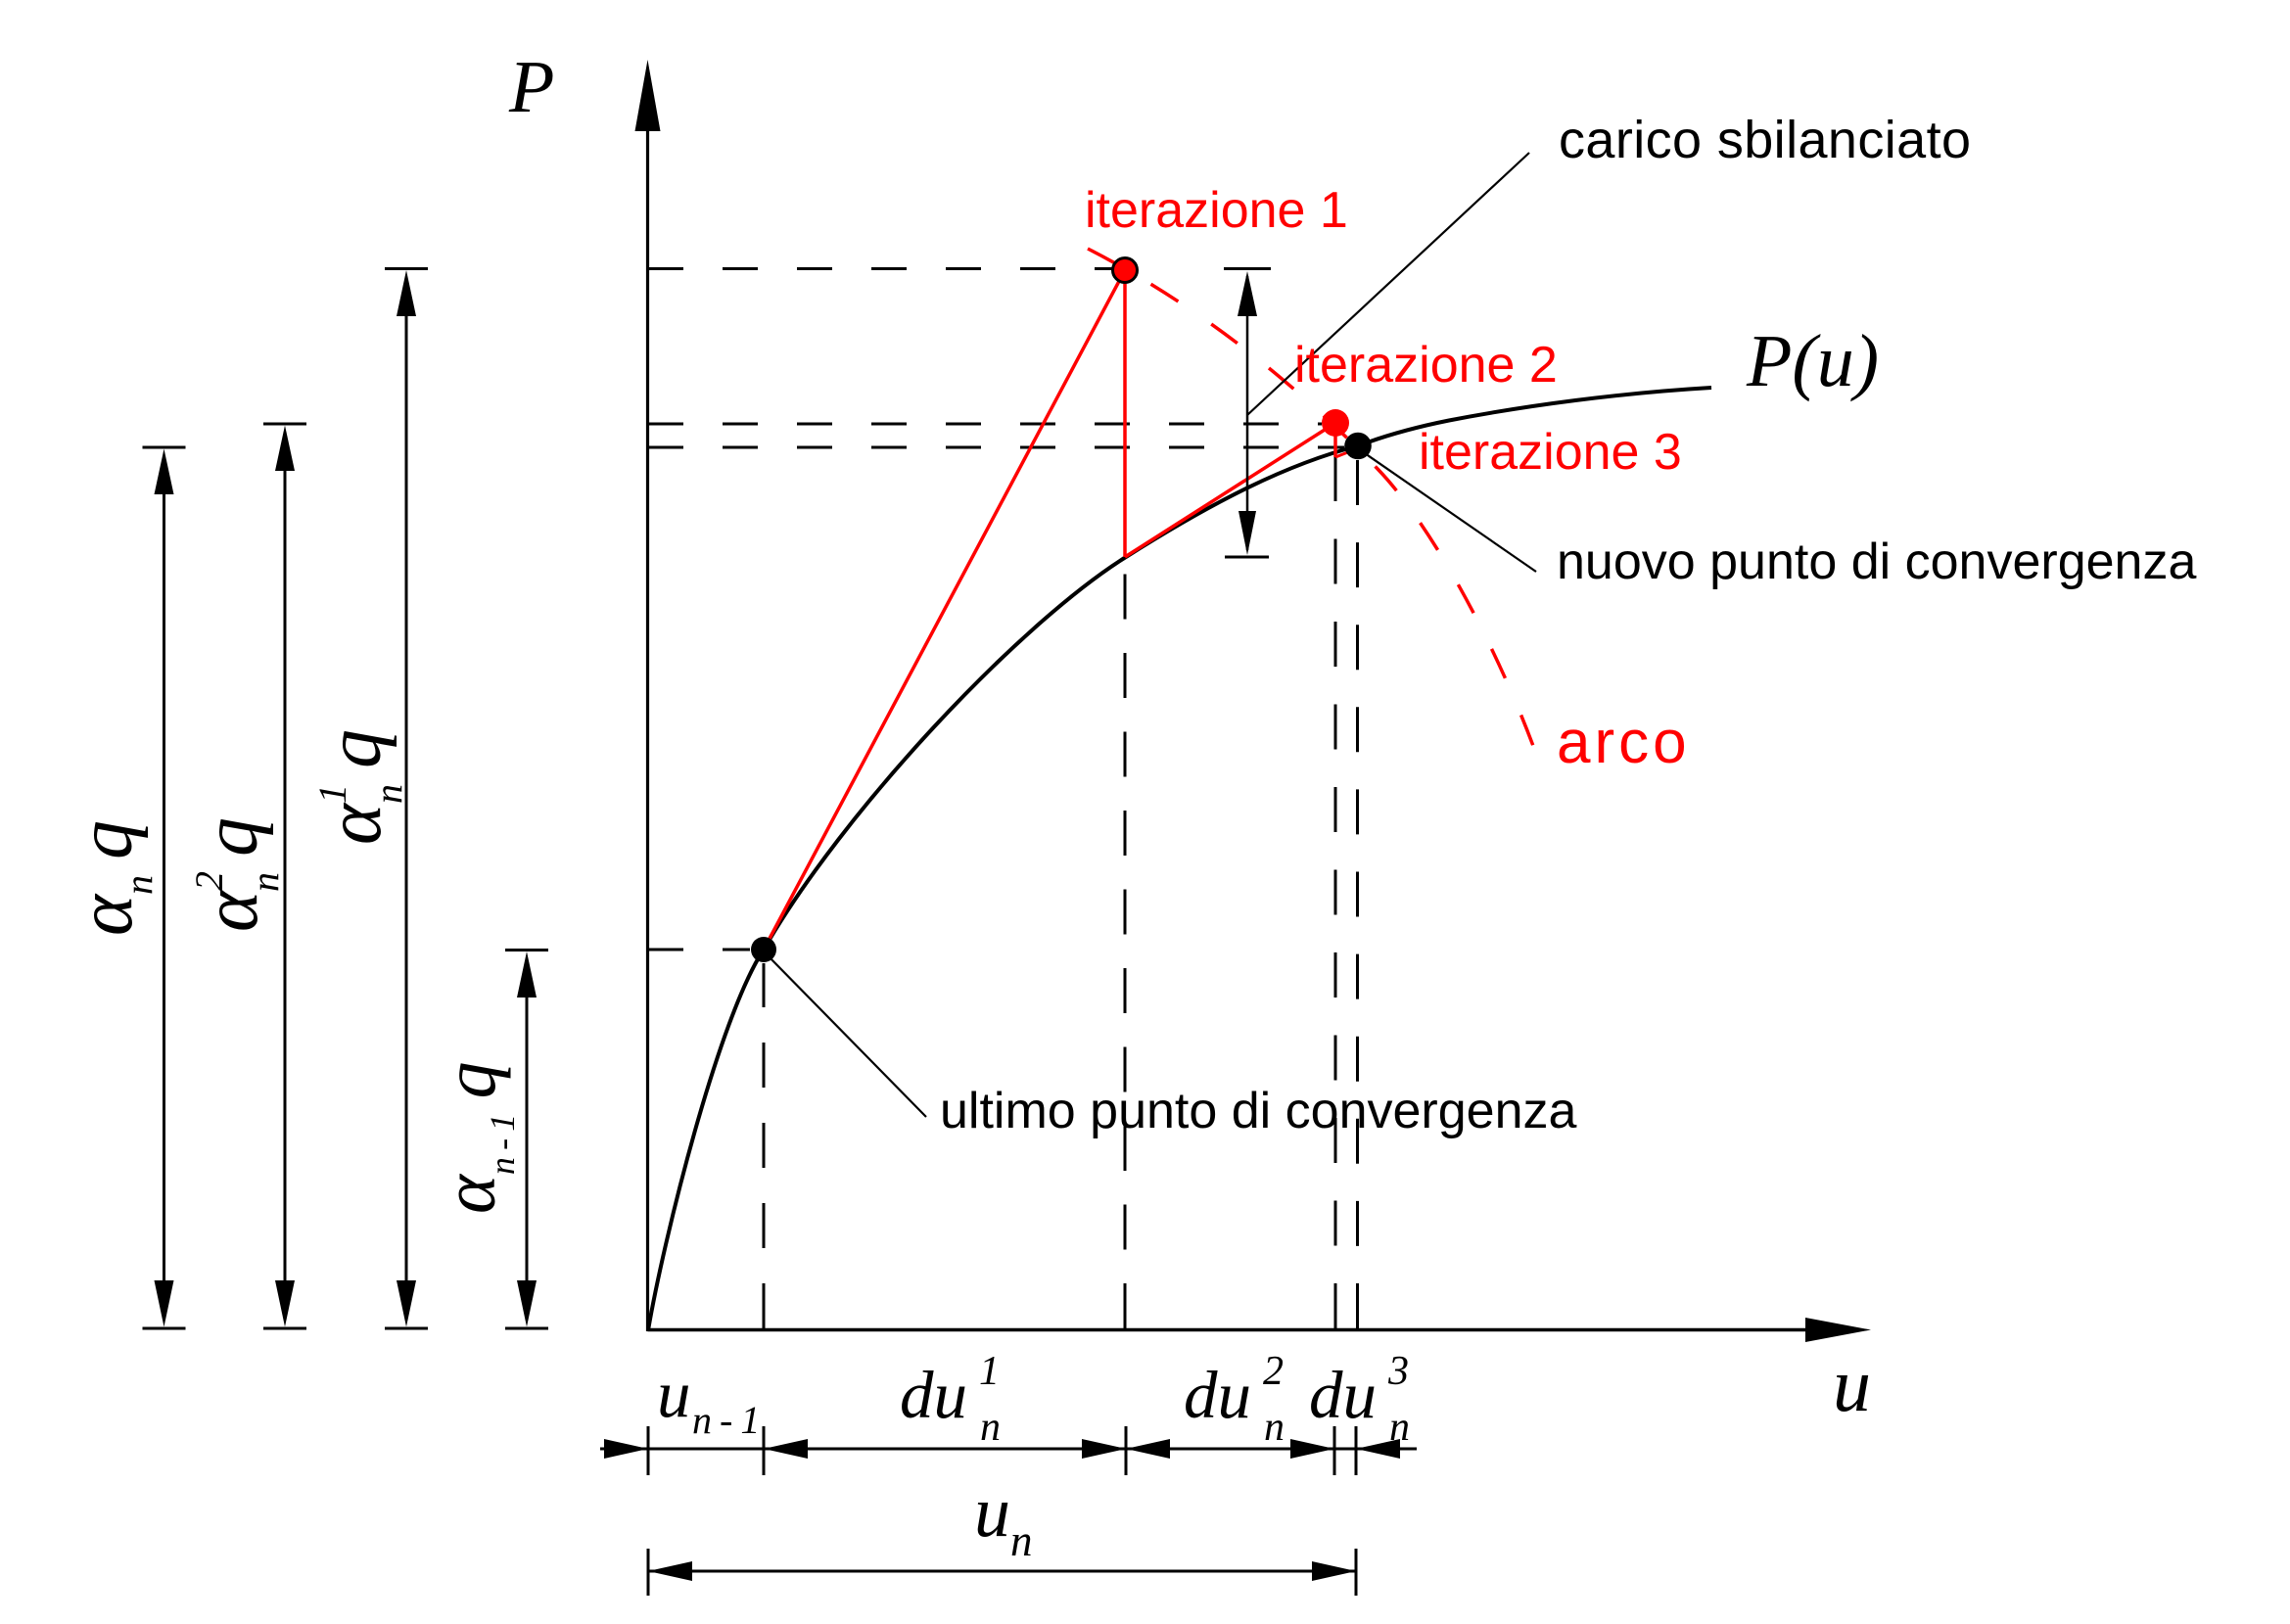 This screenshot has width=2290, height=1624. Describe the element at coordinates (1273, 1371) in the screenshot. I see `svg-text: 2` at that location.